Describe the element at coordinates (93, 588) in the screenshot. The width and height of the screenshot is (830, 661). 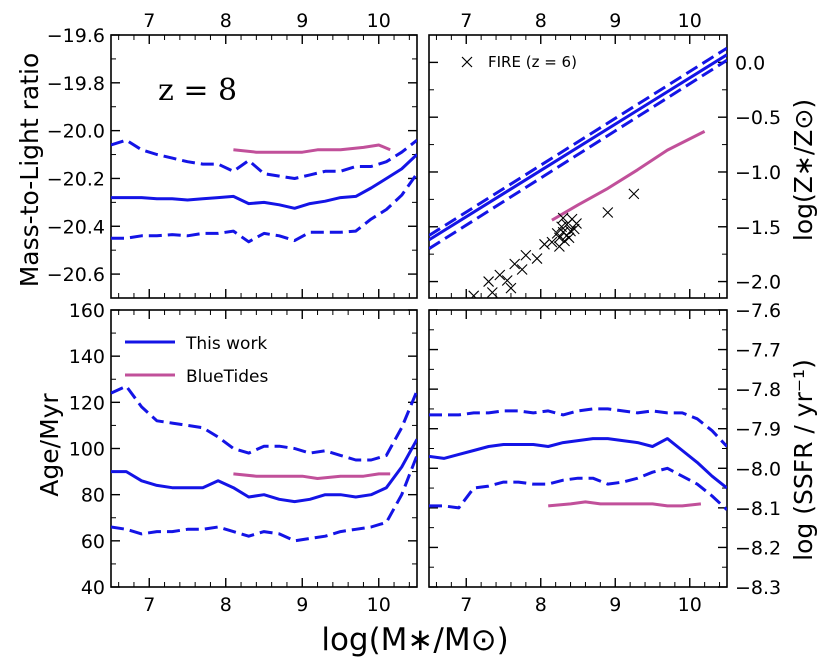
I see `ytick-label-bottom-left-6: 40` at that location.